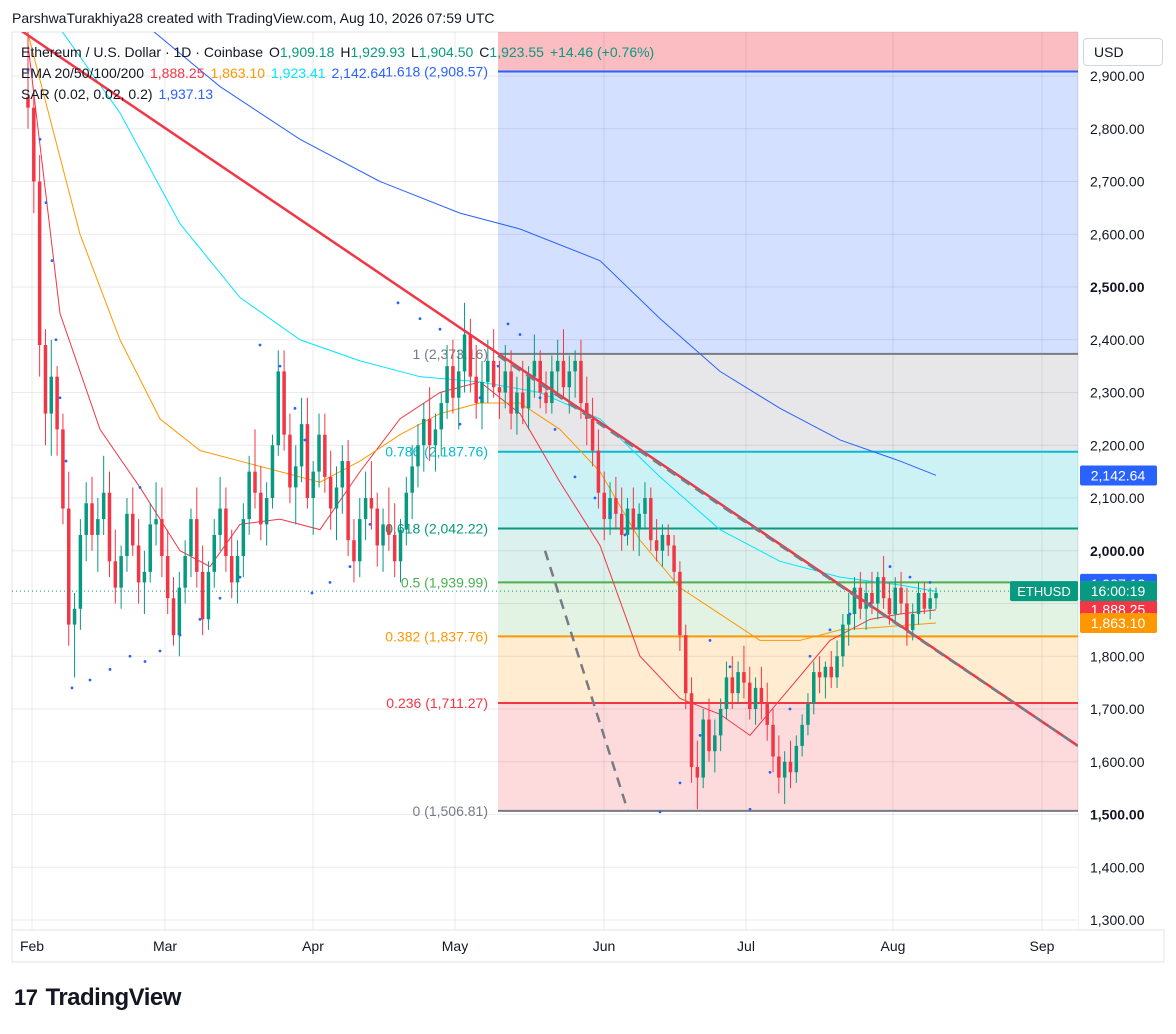  What do you see at coordinates (87, 94) in the screenshot?
I see `legend-sar-label: SAR (0.02, 0.02, 0.2)` at bounding box center [87, 94].